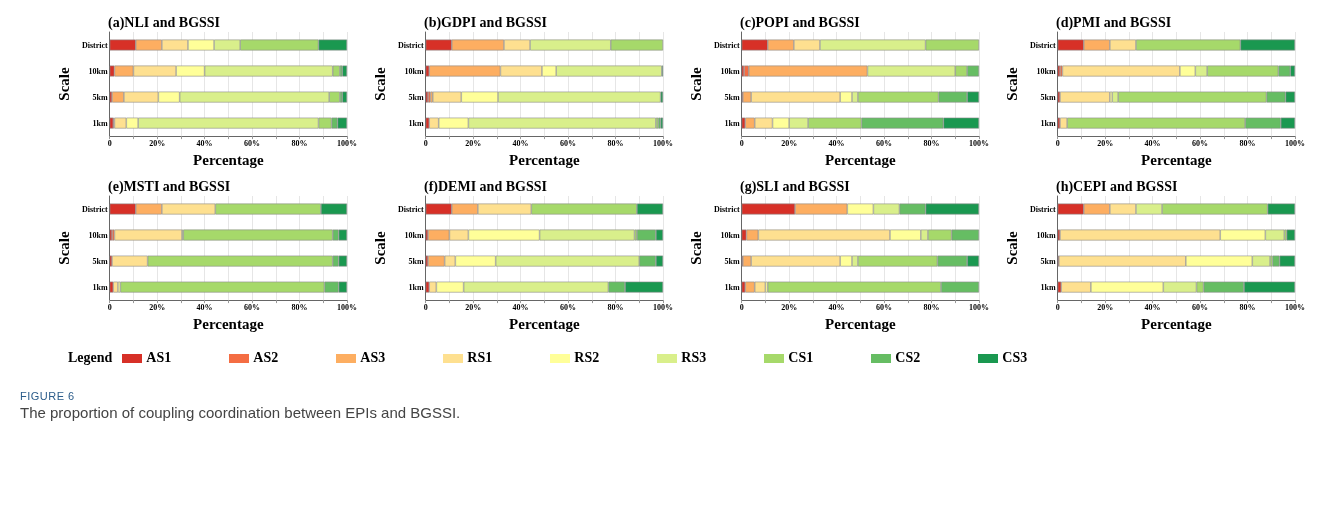 The image size is (1319, 524). What do you see at coordinates (169, 186) in the screenshot?
I see `chart-title: (e)MSTI and BGSSI` at bounding box center [169, 186].